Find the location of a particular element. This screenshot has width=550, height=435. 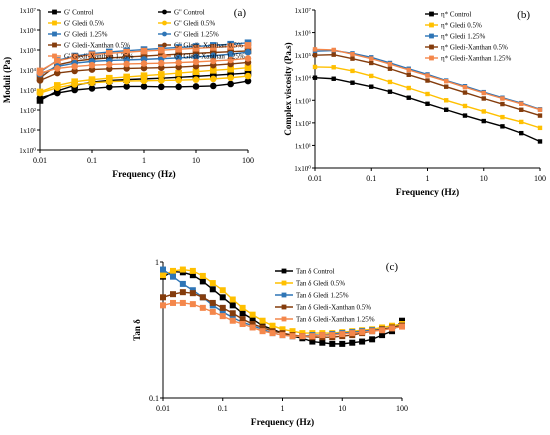

legend-item-control: η* Control is located at coordinates (448, 15).